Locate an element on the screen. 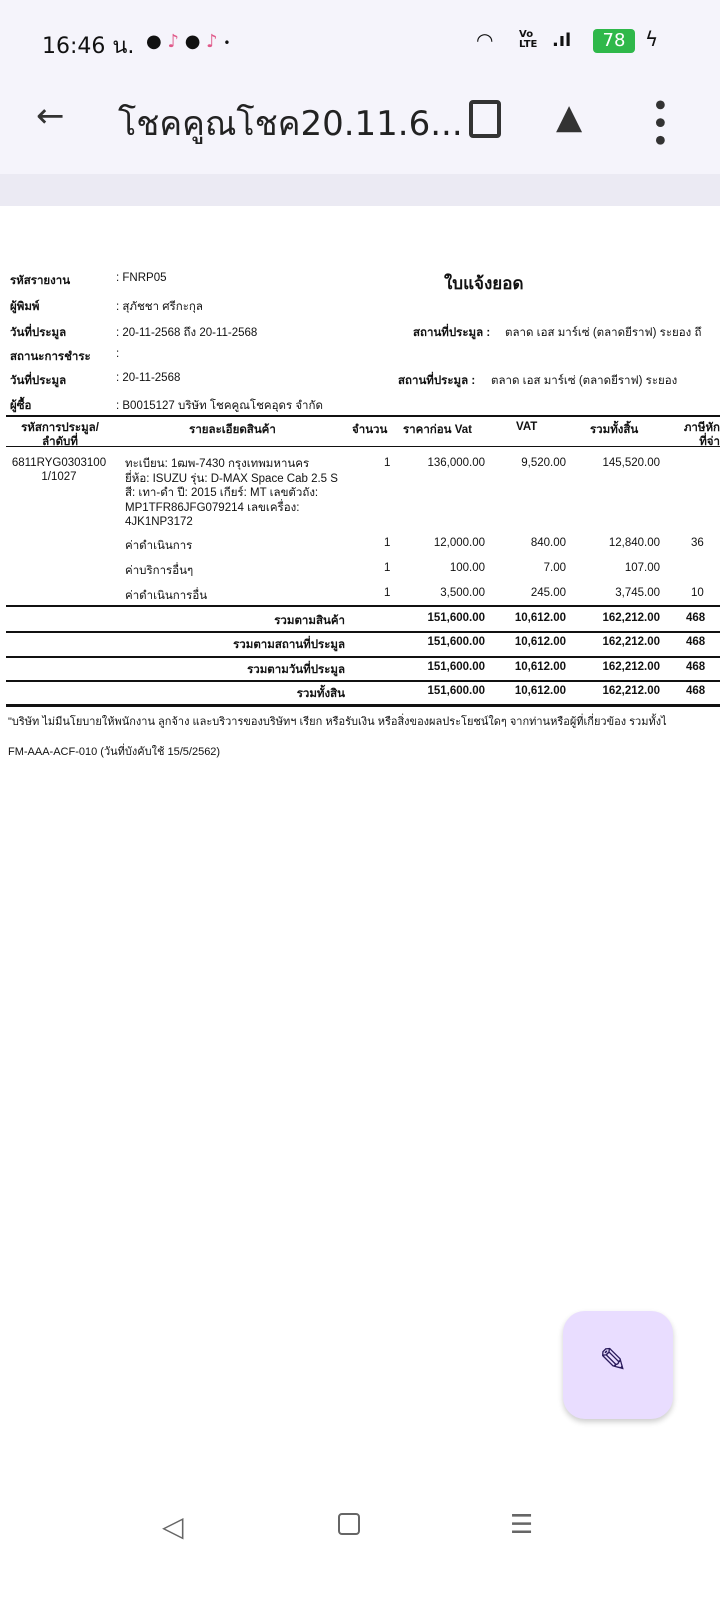  field-value: : 20-11-2568 is located at coordinates (148, 378).